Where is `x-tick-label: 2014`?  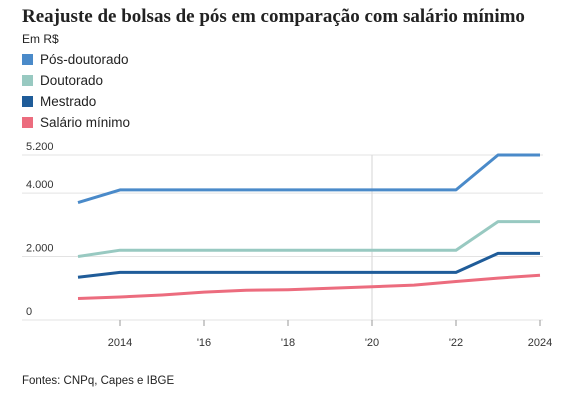
x-tick-label: 2014 is located at coordinates (120, 343).